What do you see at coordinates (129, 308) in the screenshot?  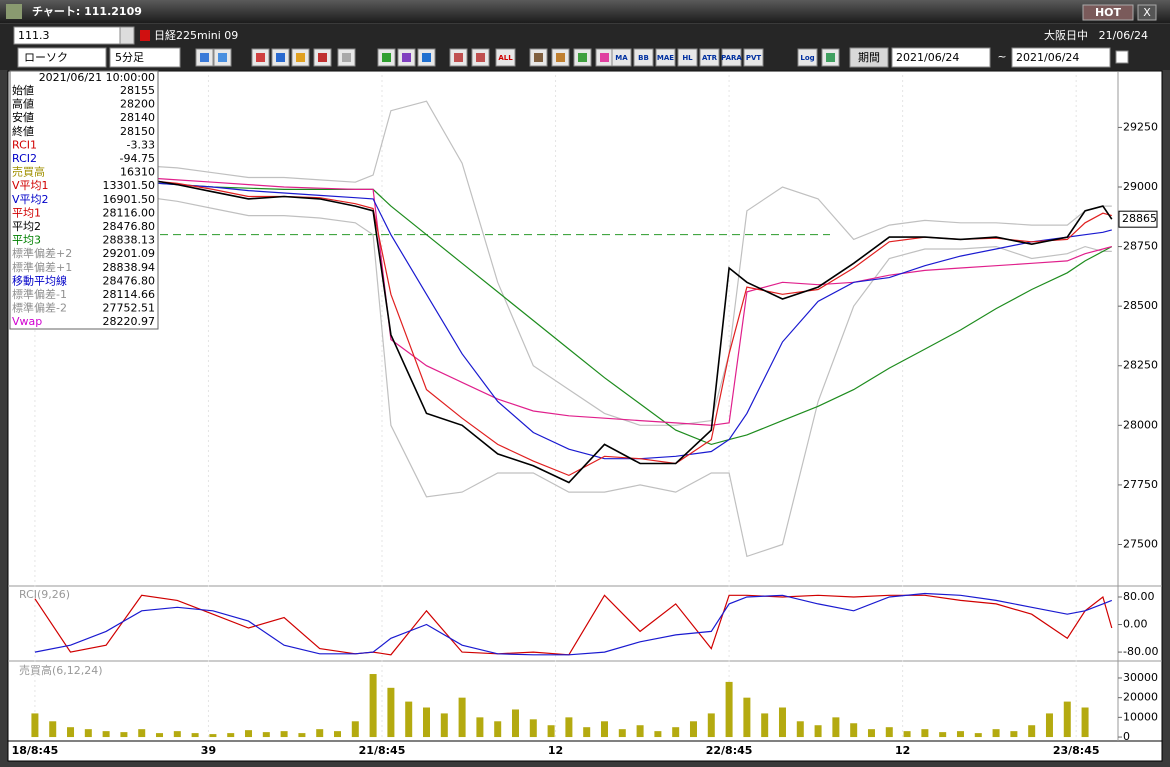 I see `info-value: 27752.51` at bounding box center [129, 308].